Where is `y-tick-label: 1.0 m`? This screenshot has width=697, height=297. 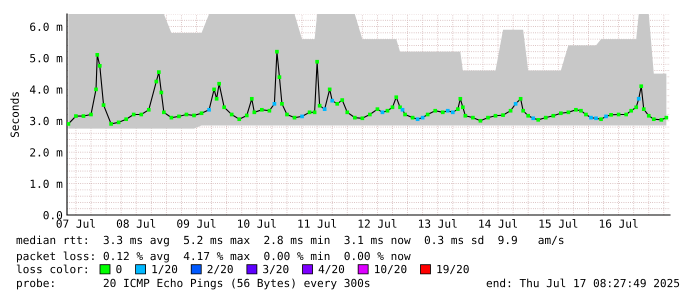
y-tick-label: 1.0 m is located at coordinates (46, 184).